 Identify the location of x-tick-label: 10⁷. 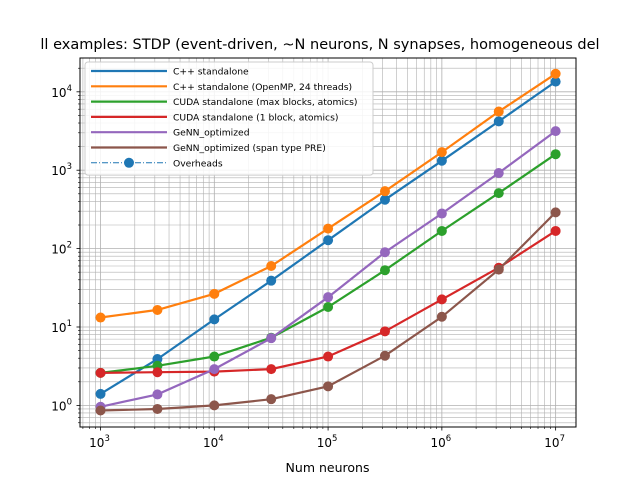
(554, 442).